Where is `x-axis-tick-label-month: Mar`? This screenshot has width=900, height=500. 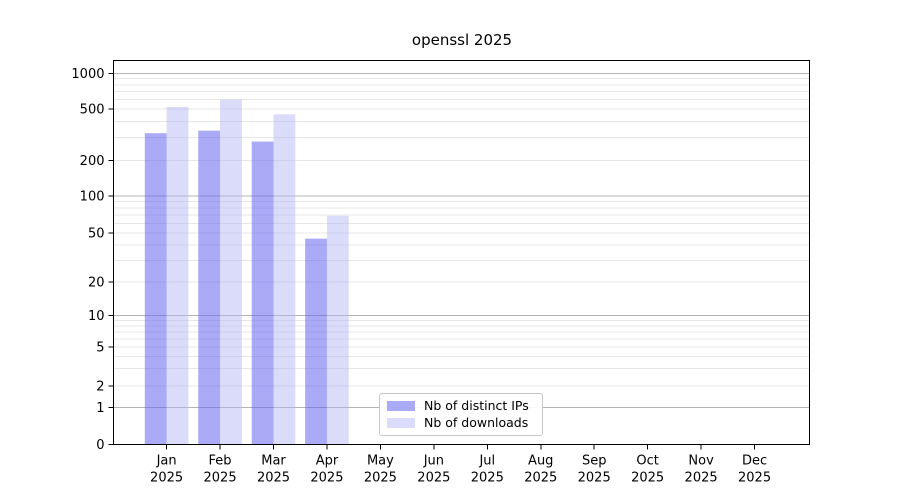 x-axis-tick-label-month: Mar is located at coordinates (273, 461).